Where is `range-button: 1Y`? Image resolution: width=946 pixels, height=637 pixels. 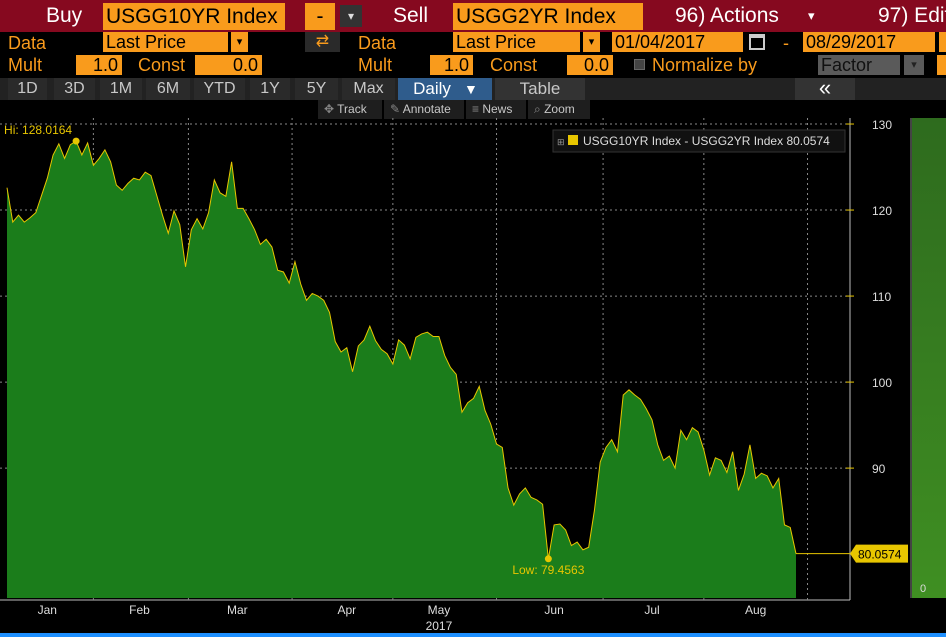
range-button: 1Y is located at coordinates (270, 89).